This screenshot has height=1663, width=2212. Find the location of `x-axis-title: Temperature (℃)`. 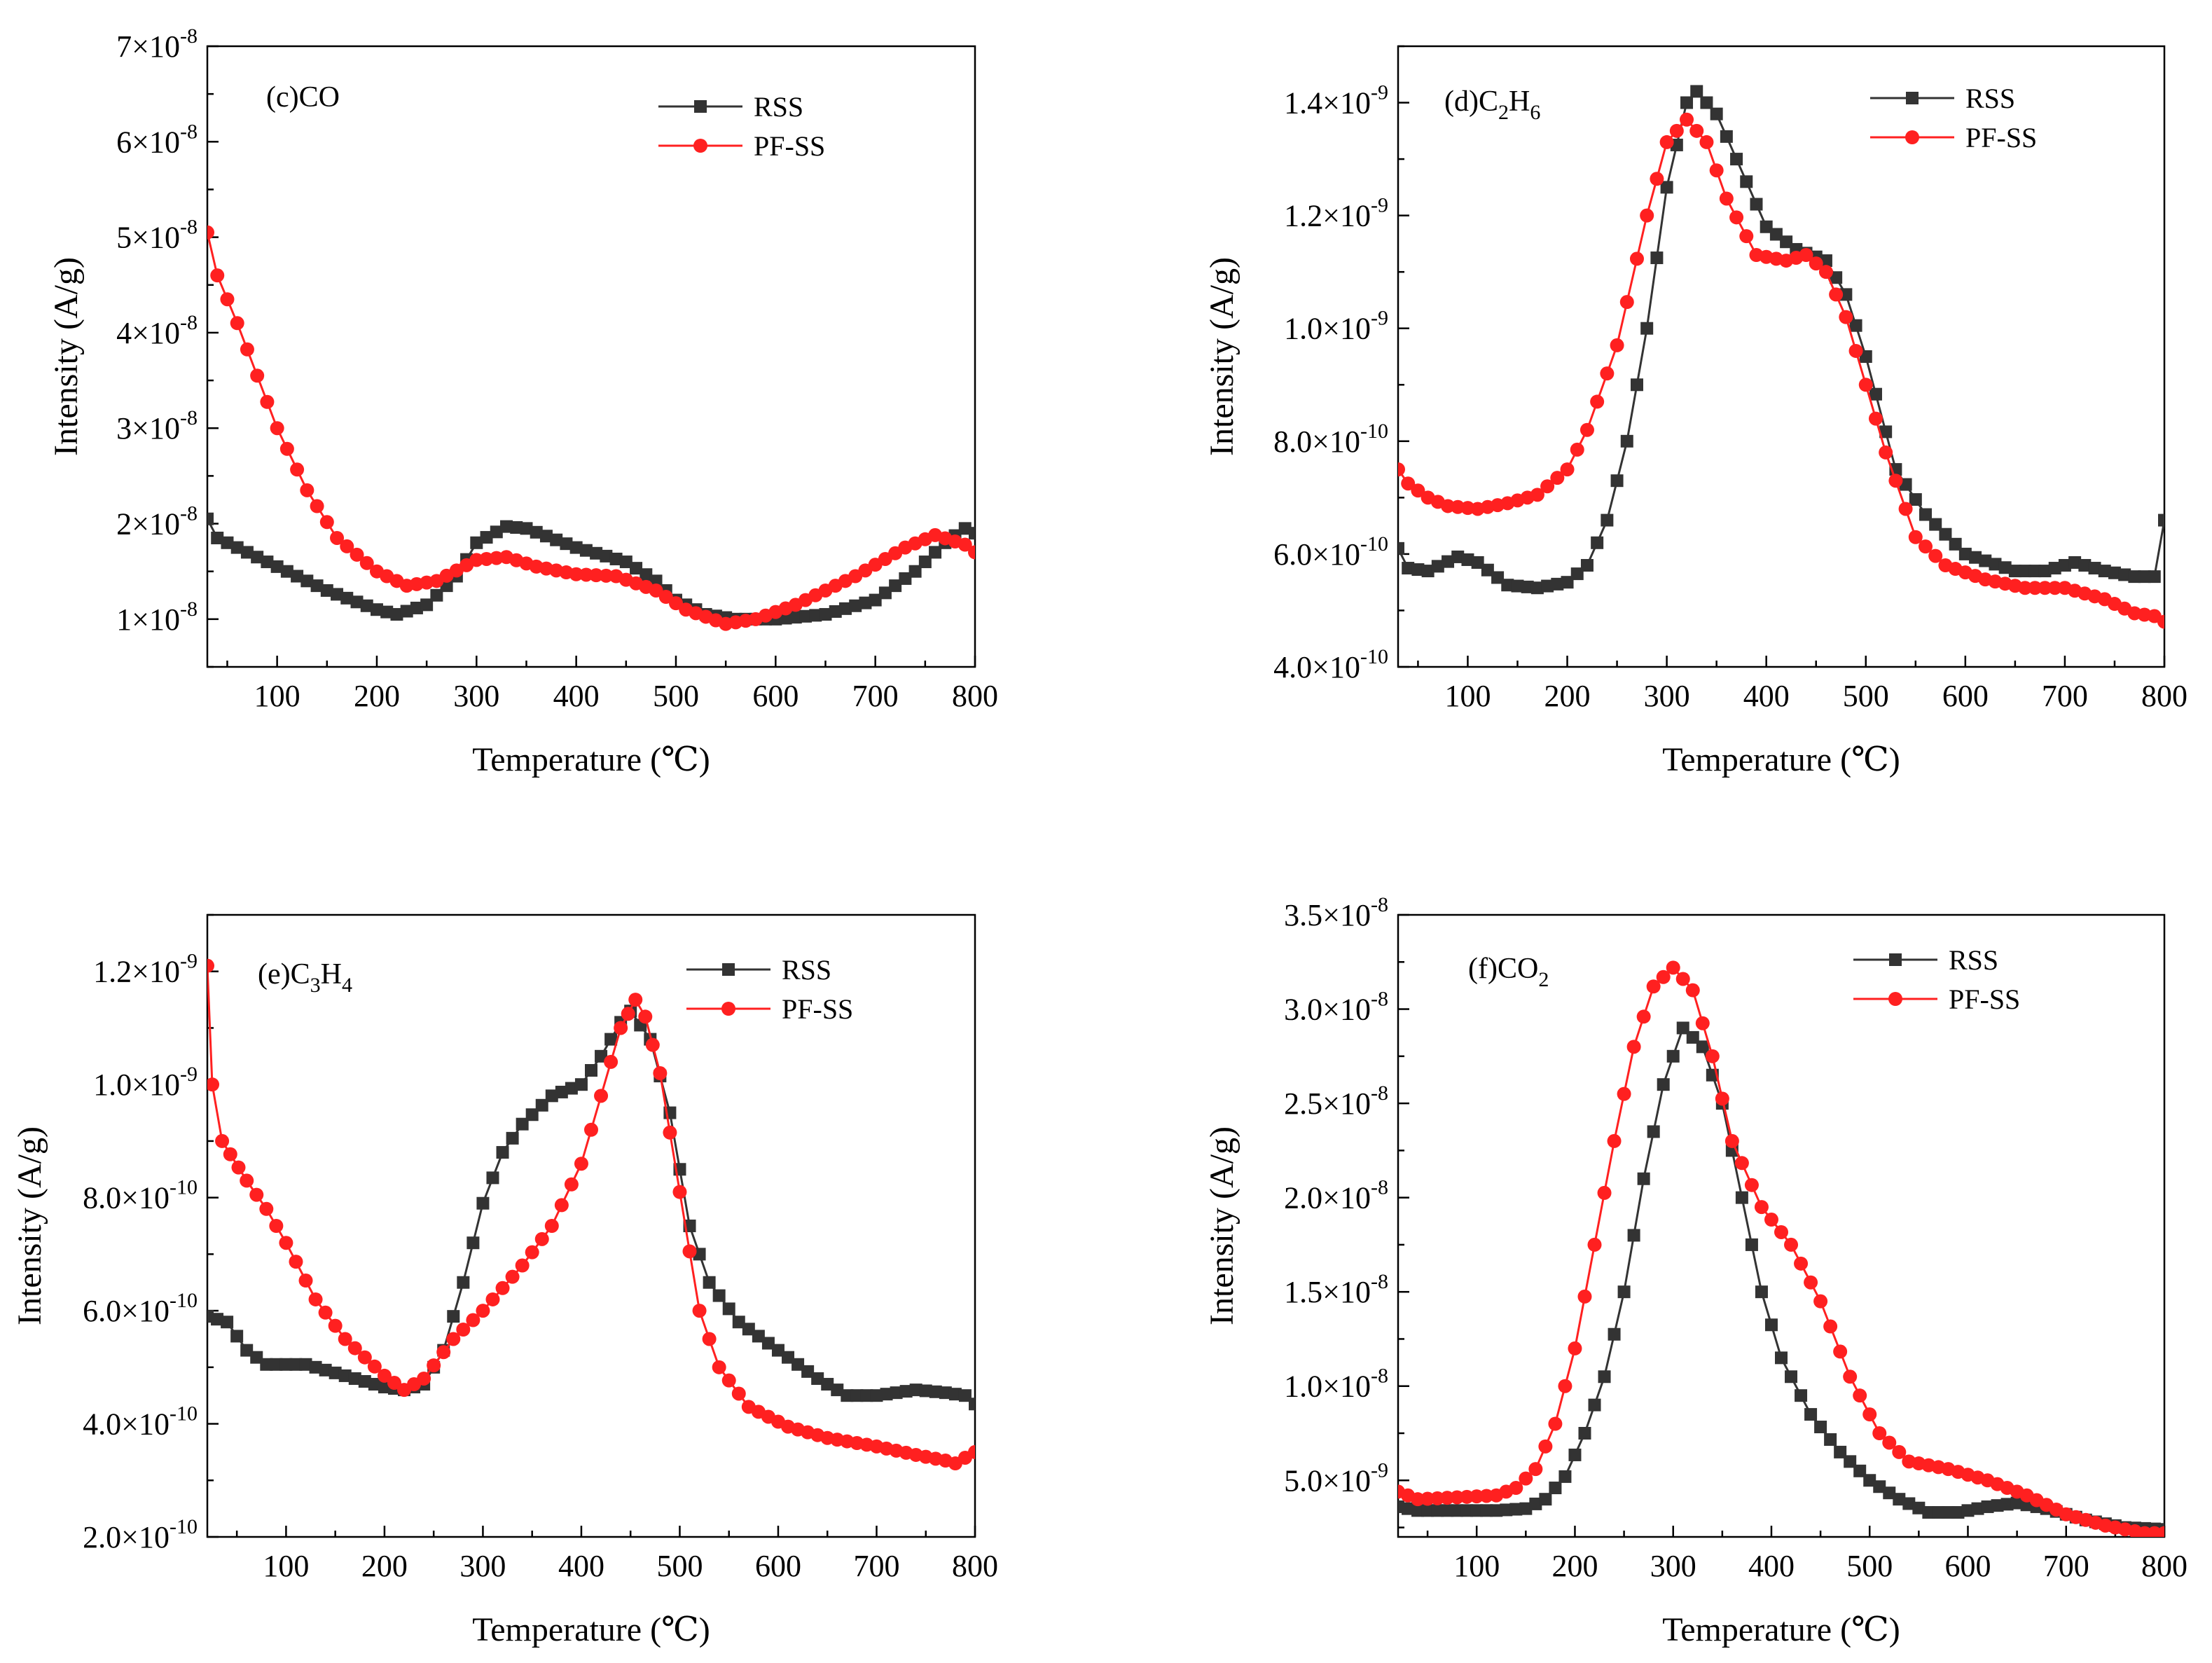

x-axis-title: Temperature (℃) is located at coordinates (1781, 759).